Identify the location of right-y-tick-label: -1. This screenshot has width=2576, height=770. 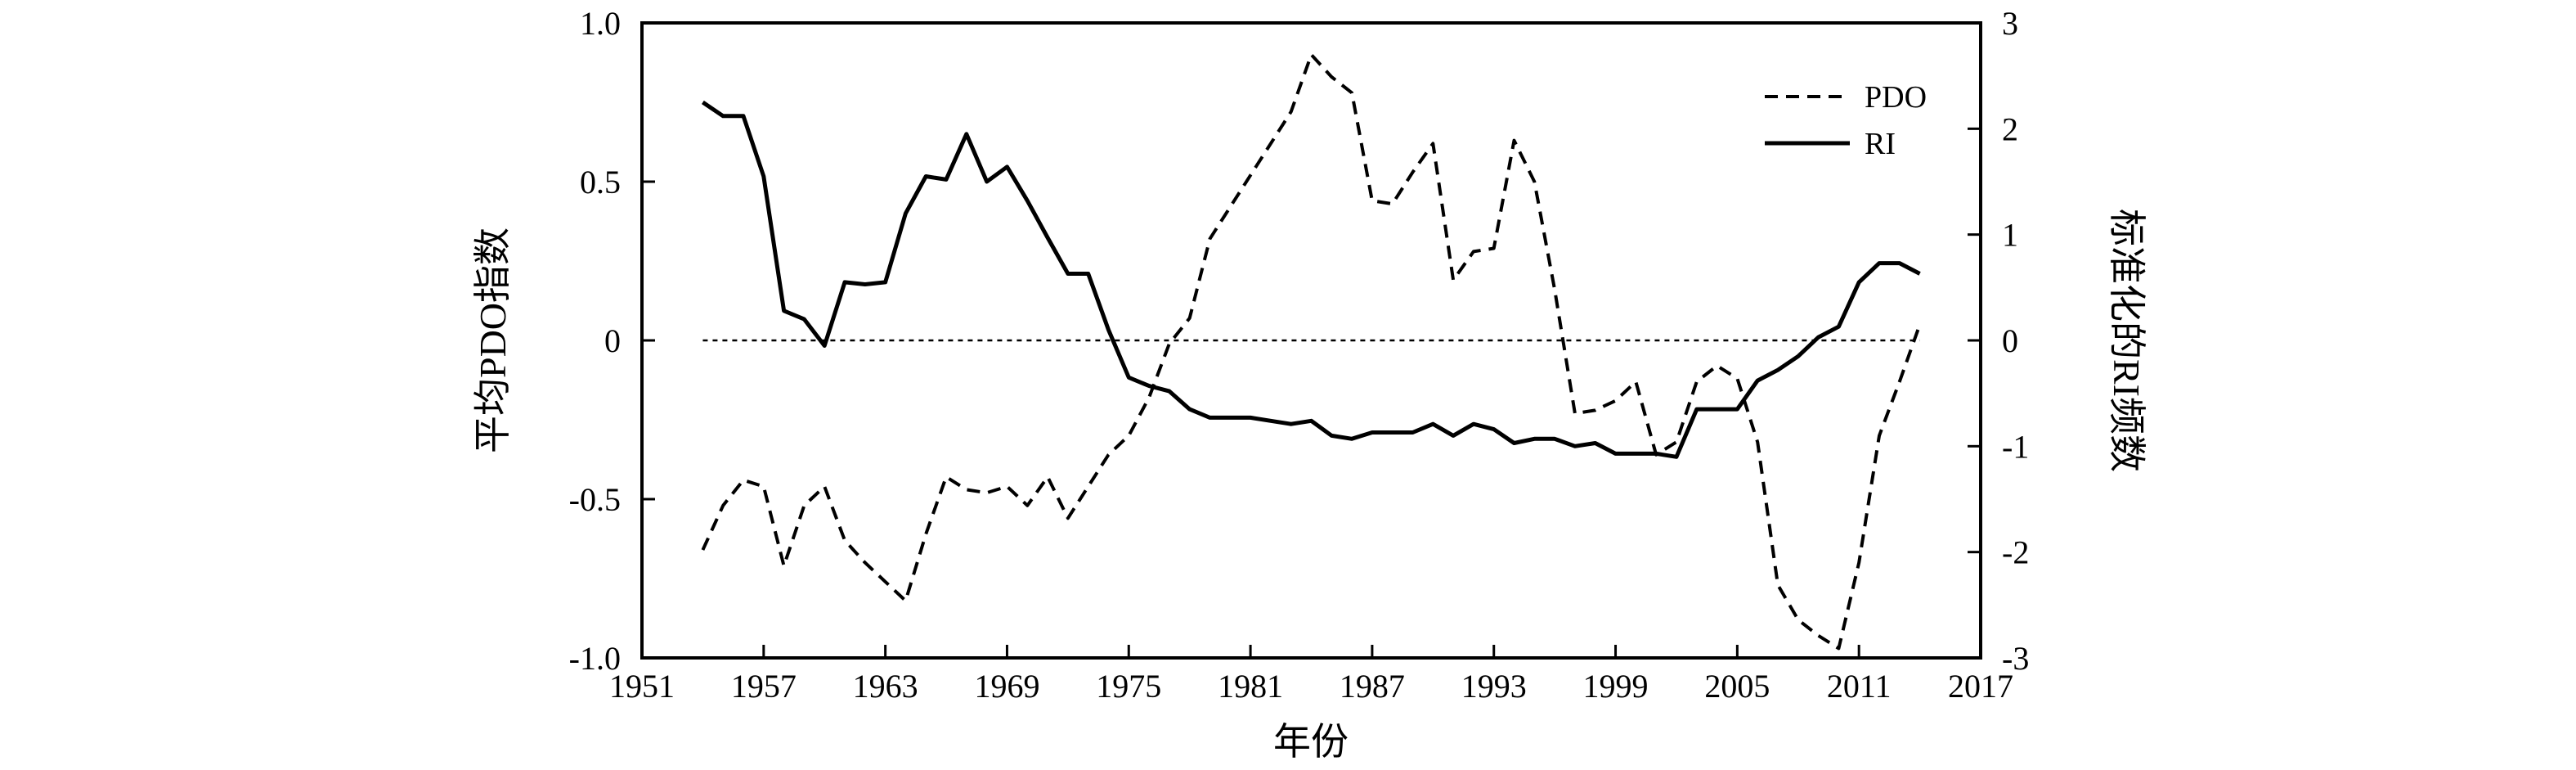
(2015, 446).